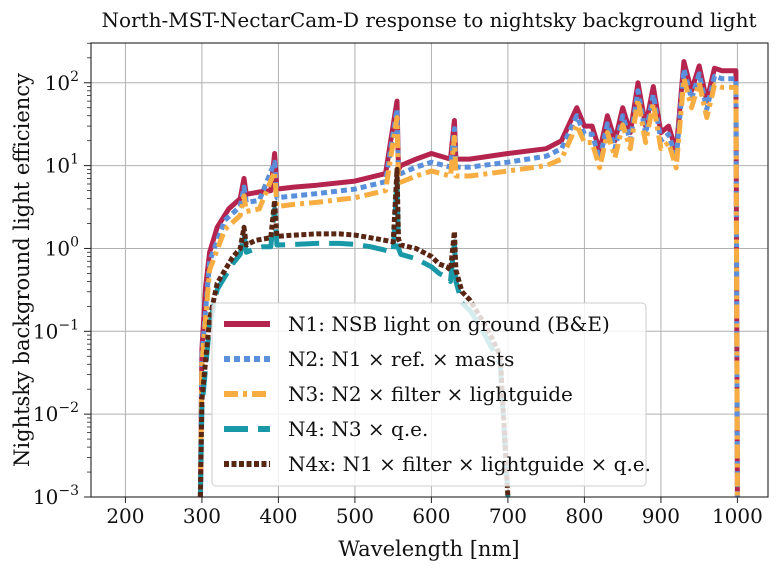 The height and width of the screenshot is (568, 779). What do you see at coordinates (584, 516) in the screenshot?
I see `x-tick-label-800: 800` at bounding box center [584, 516].